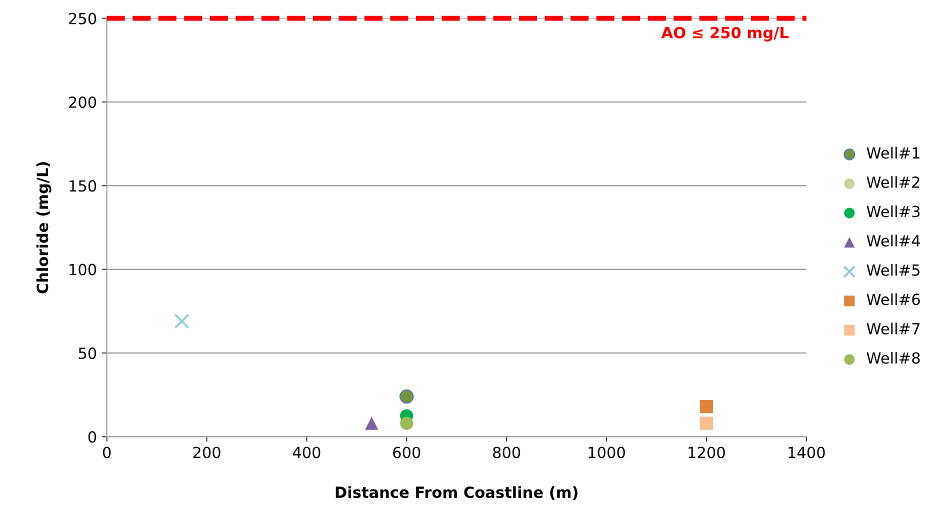 This screenshot has width=929, height=523. What do you see at coordinates (893, 152) in the screenshot?
I see `legend-label: Well#1` at bounding box center [893, 152].